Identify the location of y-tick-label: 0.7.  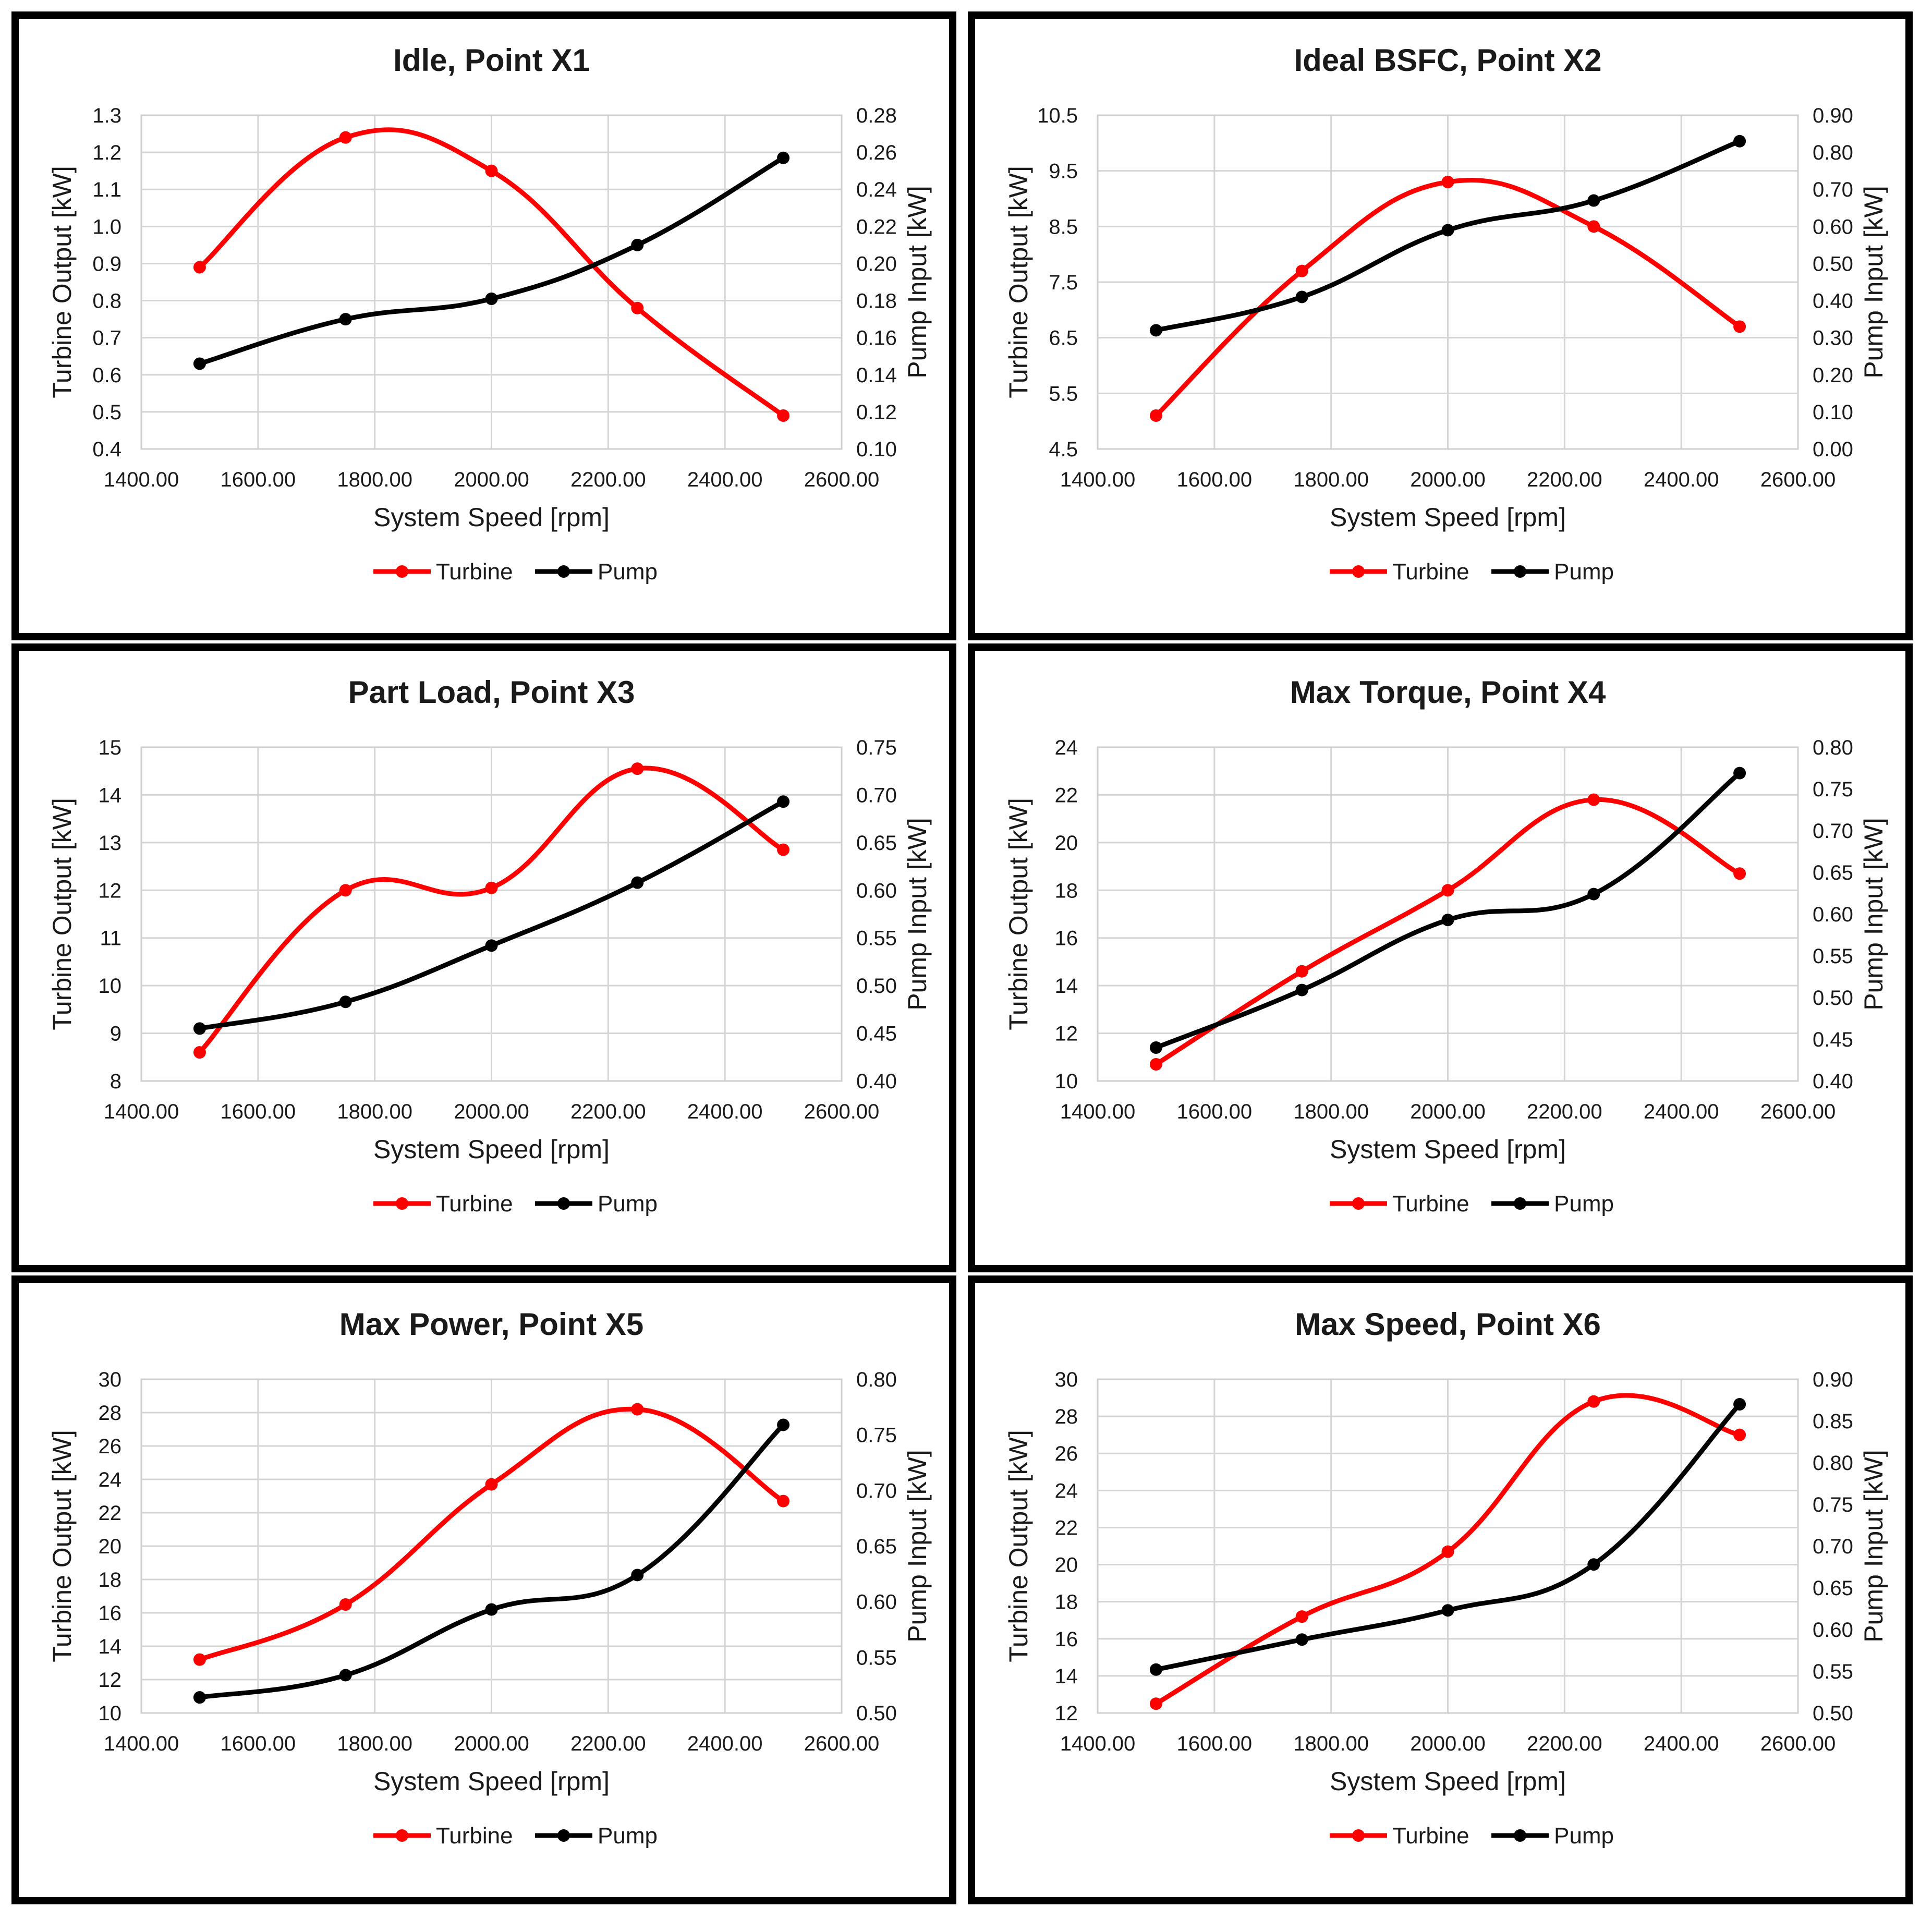
(106, 339).